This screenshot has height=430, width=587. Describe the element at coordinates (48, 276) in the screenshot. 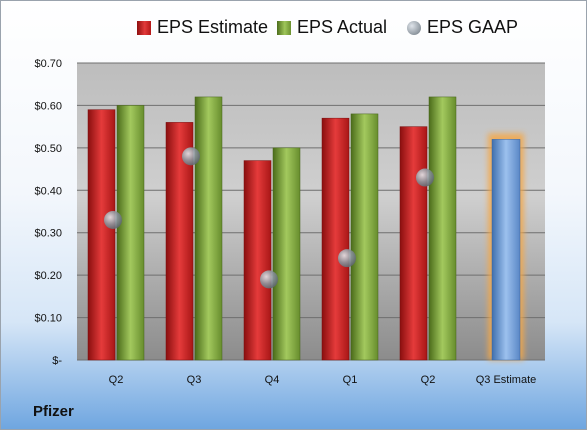

I see `y-tick-label: $0.20` at that location.